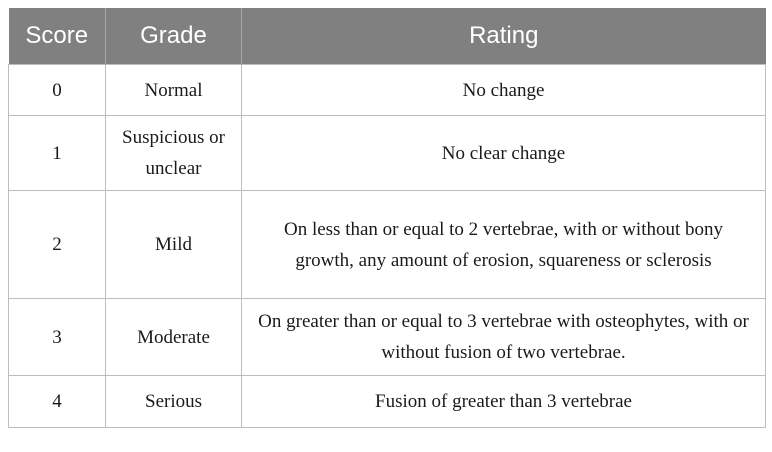  What do you see at coordinates (57, 90) in the screenshot?
I see `score-cell: 0` at bounding box center [57, 90].